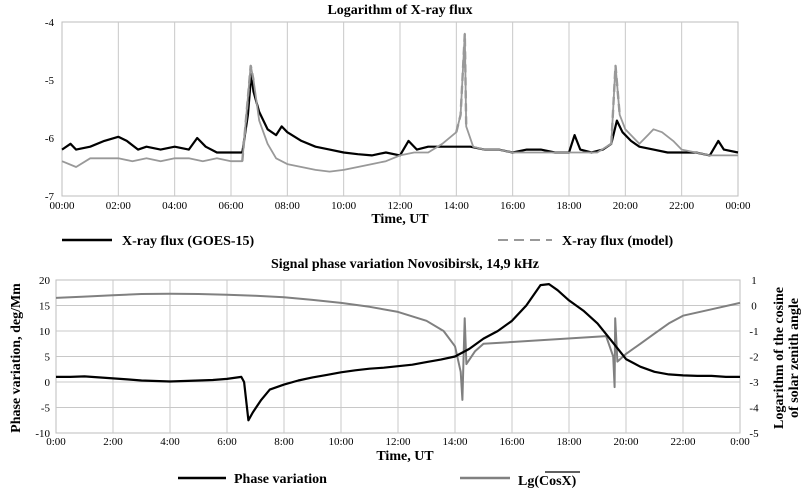 Image resolution: width=804 pixels, height=493 pixels. What do you see at coordinates (288, 206) in the screenshot?
I see `chart-1-x-tick-label: 08:00` at bounding box center [288, 206].